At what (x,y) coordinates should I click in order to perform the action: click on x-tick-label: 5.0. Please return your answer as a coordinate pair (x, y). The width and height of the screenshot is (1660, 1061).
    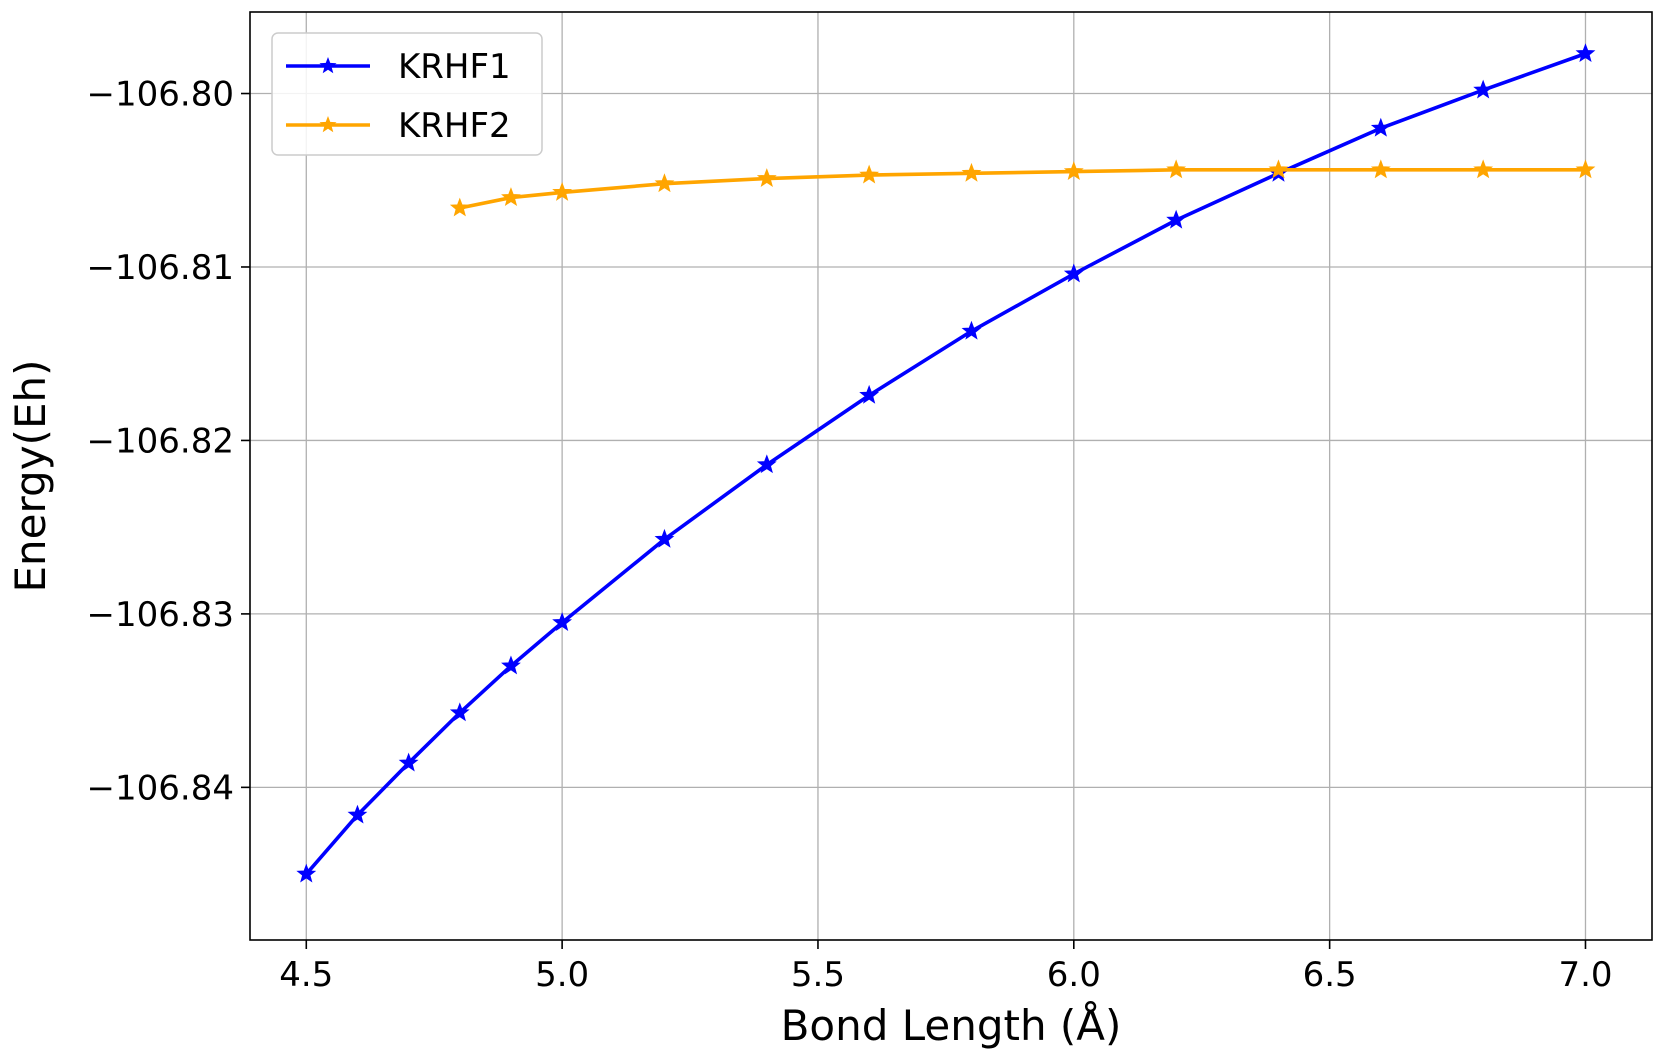
    Looking at the image, I should click on (562, 975).